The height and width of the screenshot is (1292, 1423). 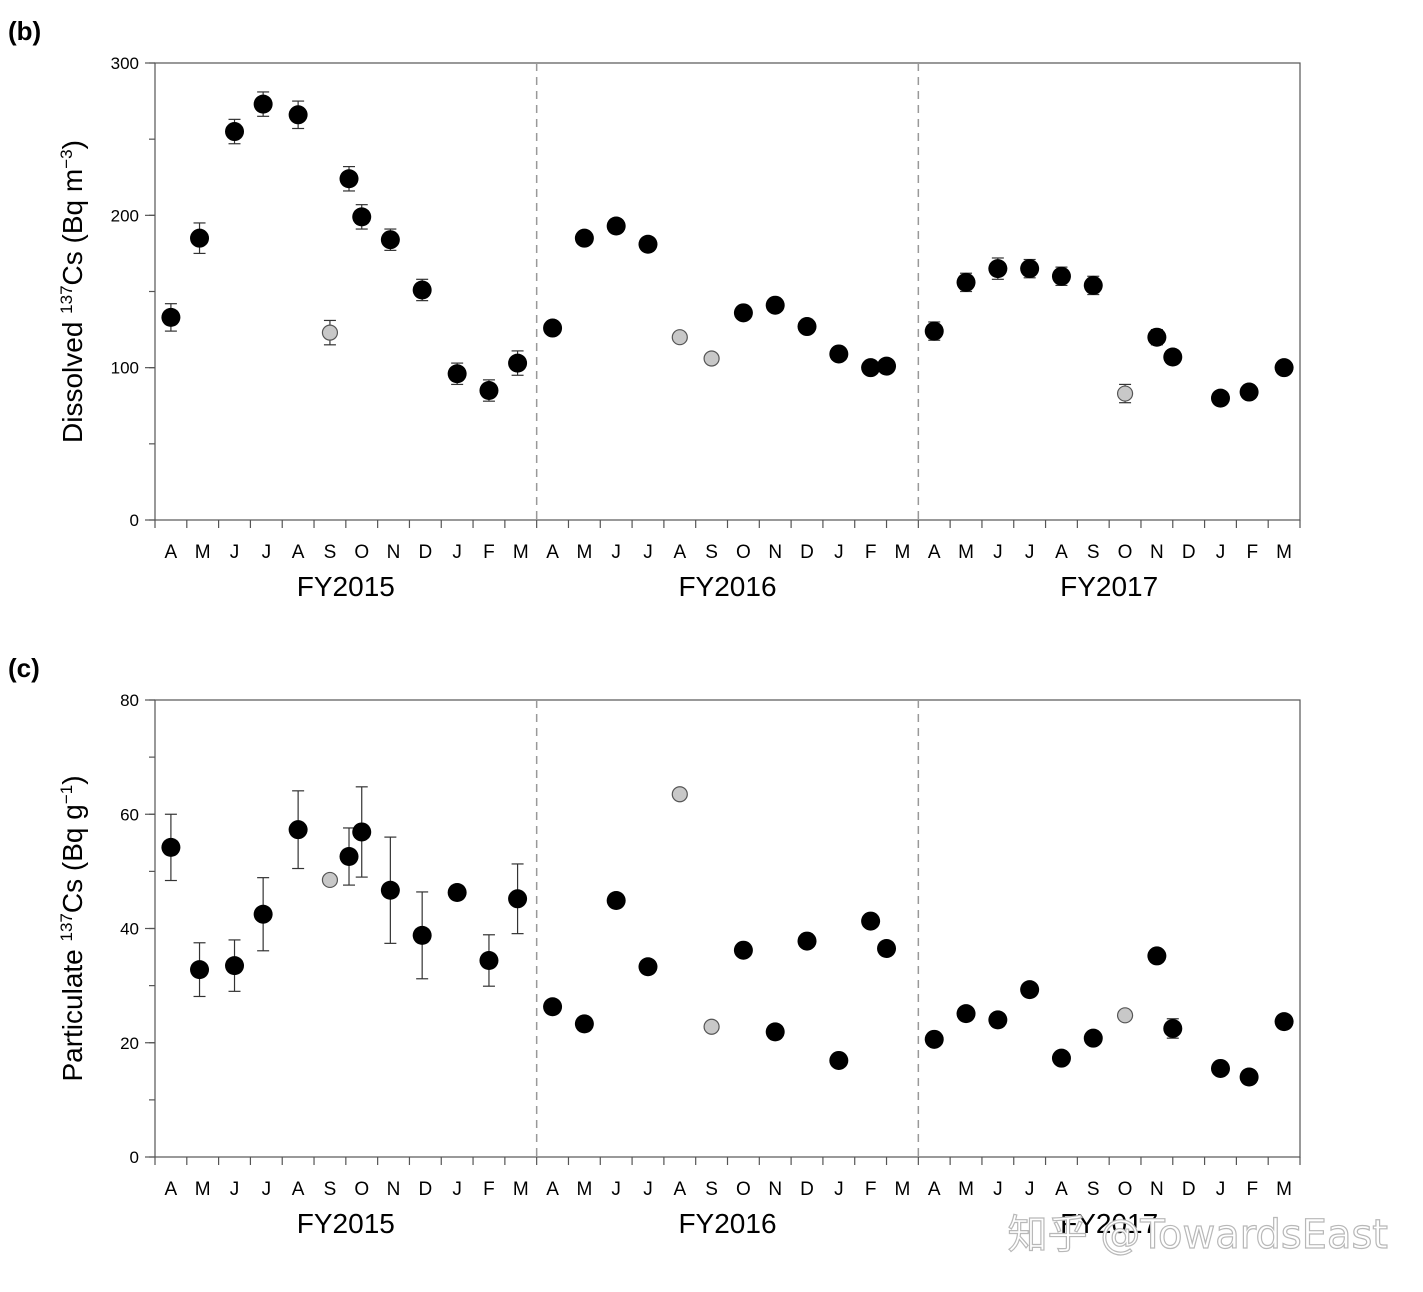 What do you see at coordinates (129, 814) in the screenshot?
I see `y-tick-label: 60` at bounding box center [129, 814].